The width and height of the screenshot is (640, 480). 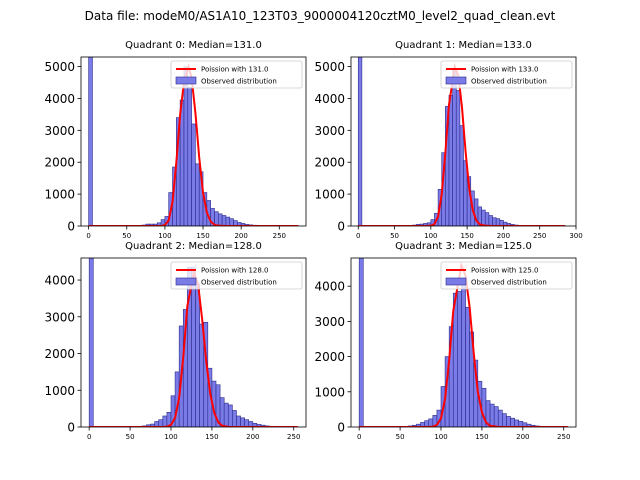 What do you see at coordinates (236, 275) in the screenshot?
I see `legend: Poission with 128.0 Observed distribution` at bounding box center [236, 275].